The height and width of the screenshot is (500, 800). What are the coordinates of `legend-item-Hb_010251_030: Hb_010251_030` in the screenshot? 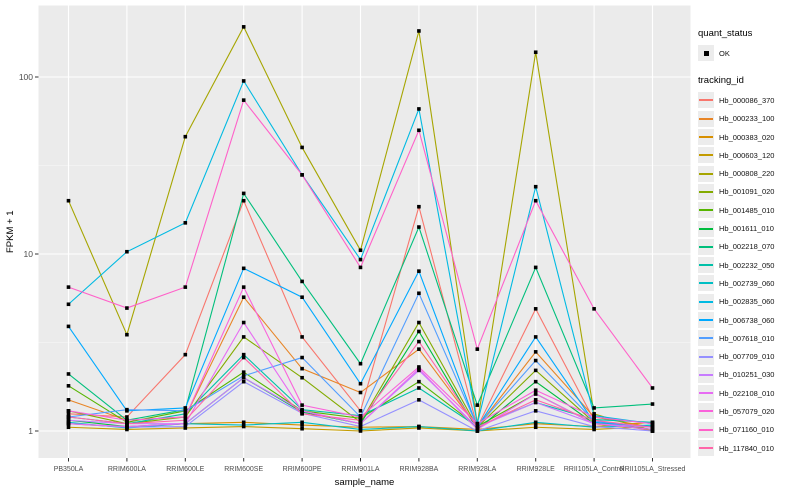 It's located at (748, 375).